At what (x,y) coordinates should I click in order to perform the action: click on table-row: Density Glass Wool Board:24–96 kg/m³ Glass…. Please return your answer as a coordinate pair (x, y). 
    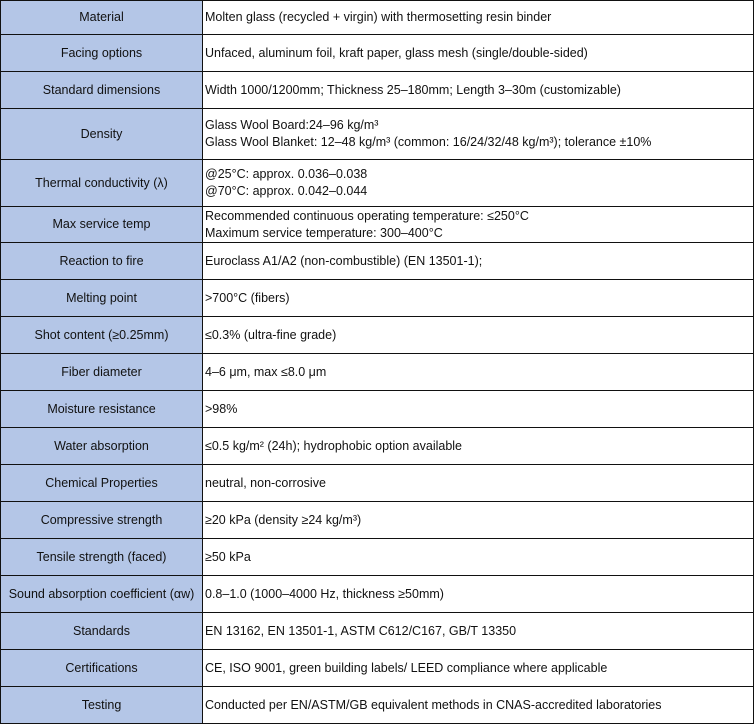
    Looking at the image, I should click on (377, 134).